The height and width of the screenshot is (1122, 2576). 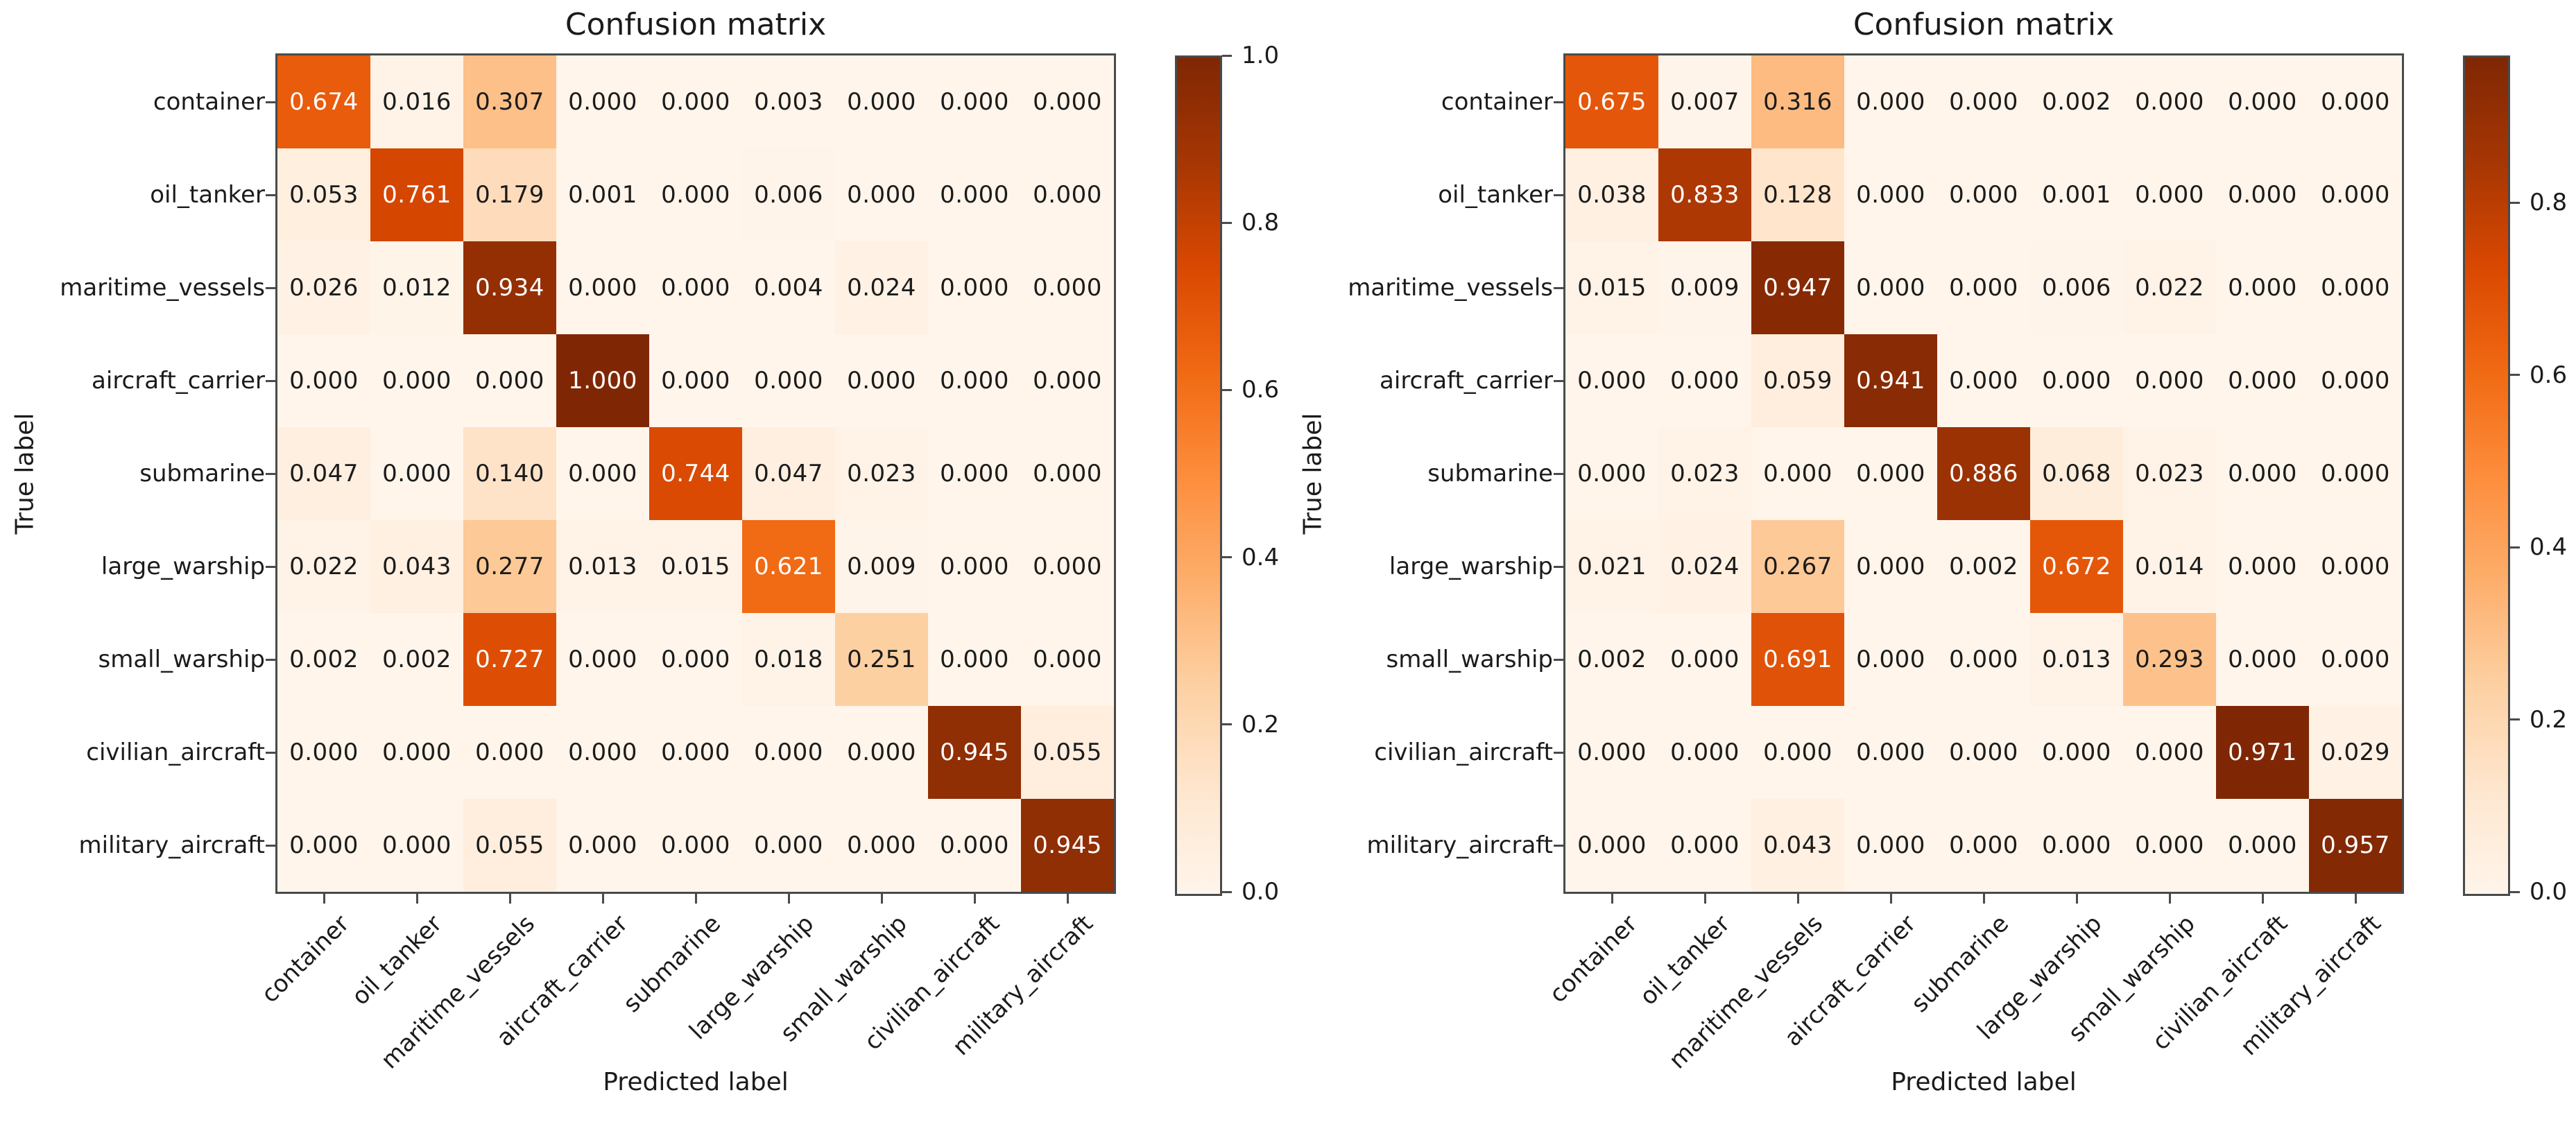 What do you see at coordinates (2355, 845) in the screenshot?
I see `matrix-cell-value: 0.957` at bounding box center [2355, 845].